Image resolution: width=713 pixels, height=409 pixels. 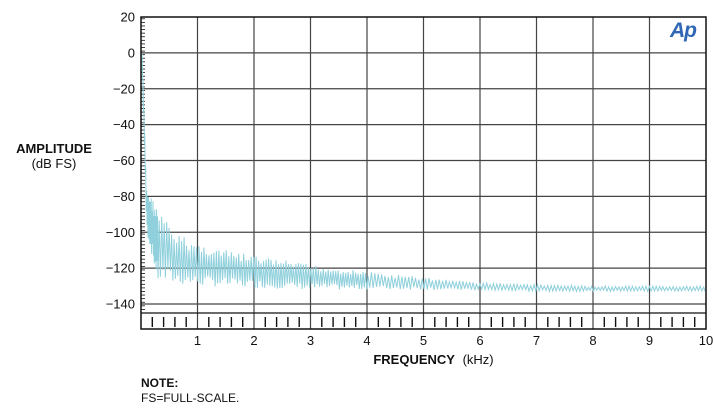 What do you see at coordinates (124, 124) in the screenshot?
I see `y-tick-label: −40` at bounding box center [124, 124].